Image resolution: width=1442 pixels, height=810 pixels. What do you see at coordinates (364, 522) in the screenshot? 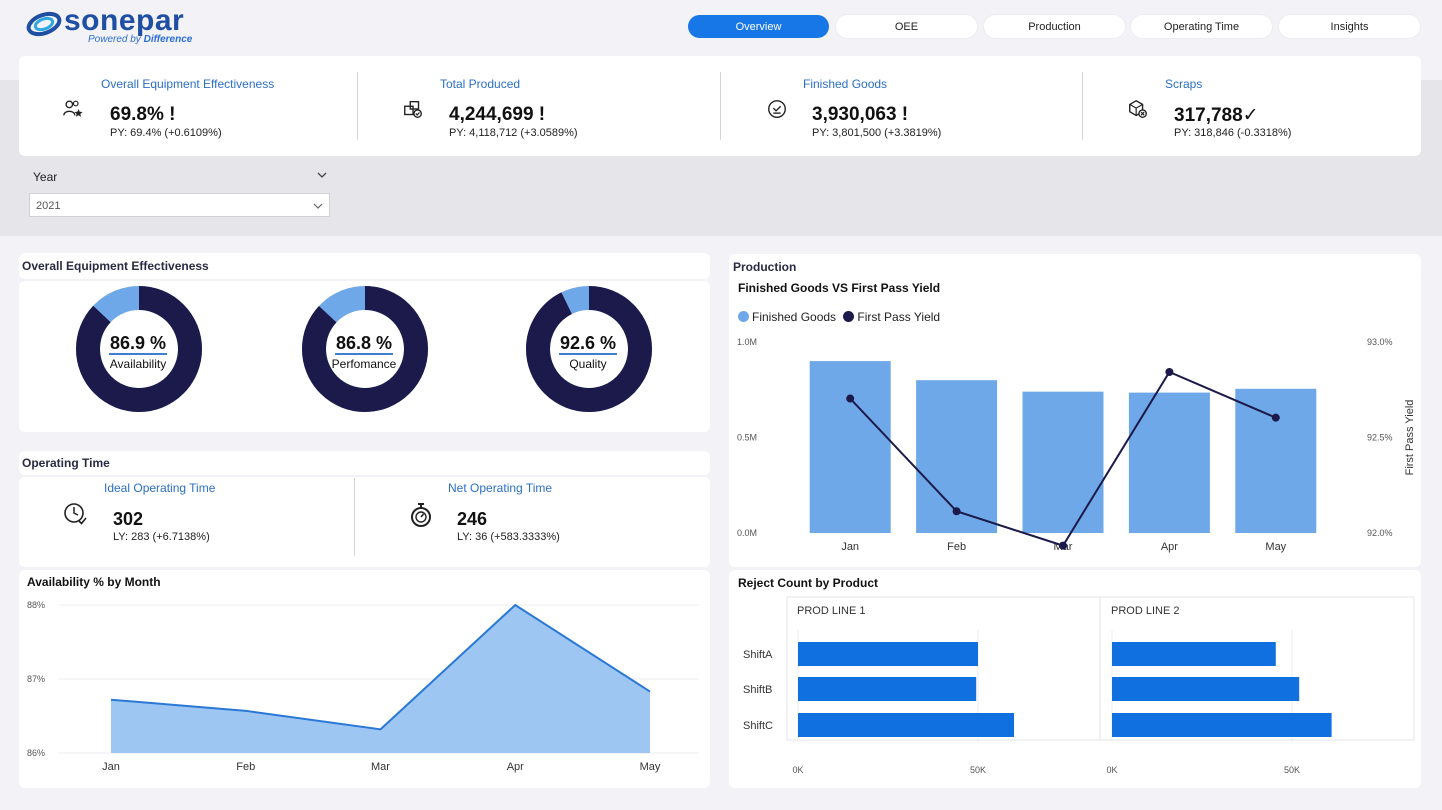
I see `operating-time-card` at bounding box center [364, 522].